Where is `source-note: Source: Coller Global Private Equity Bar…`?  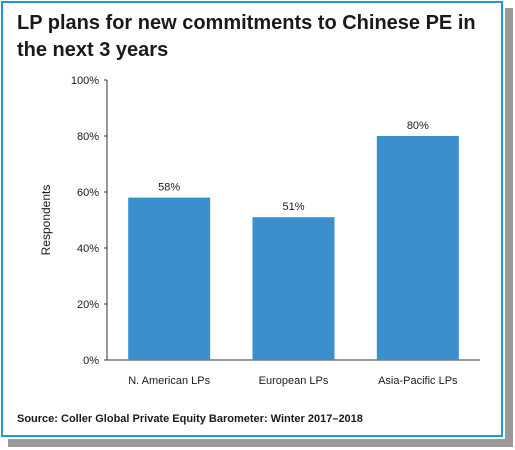
source-note: Source: Coller Global Private Equity Bar… is located at coordinates (190, 419).